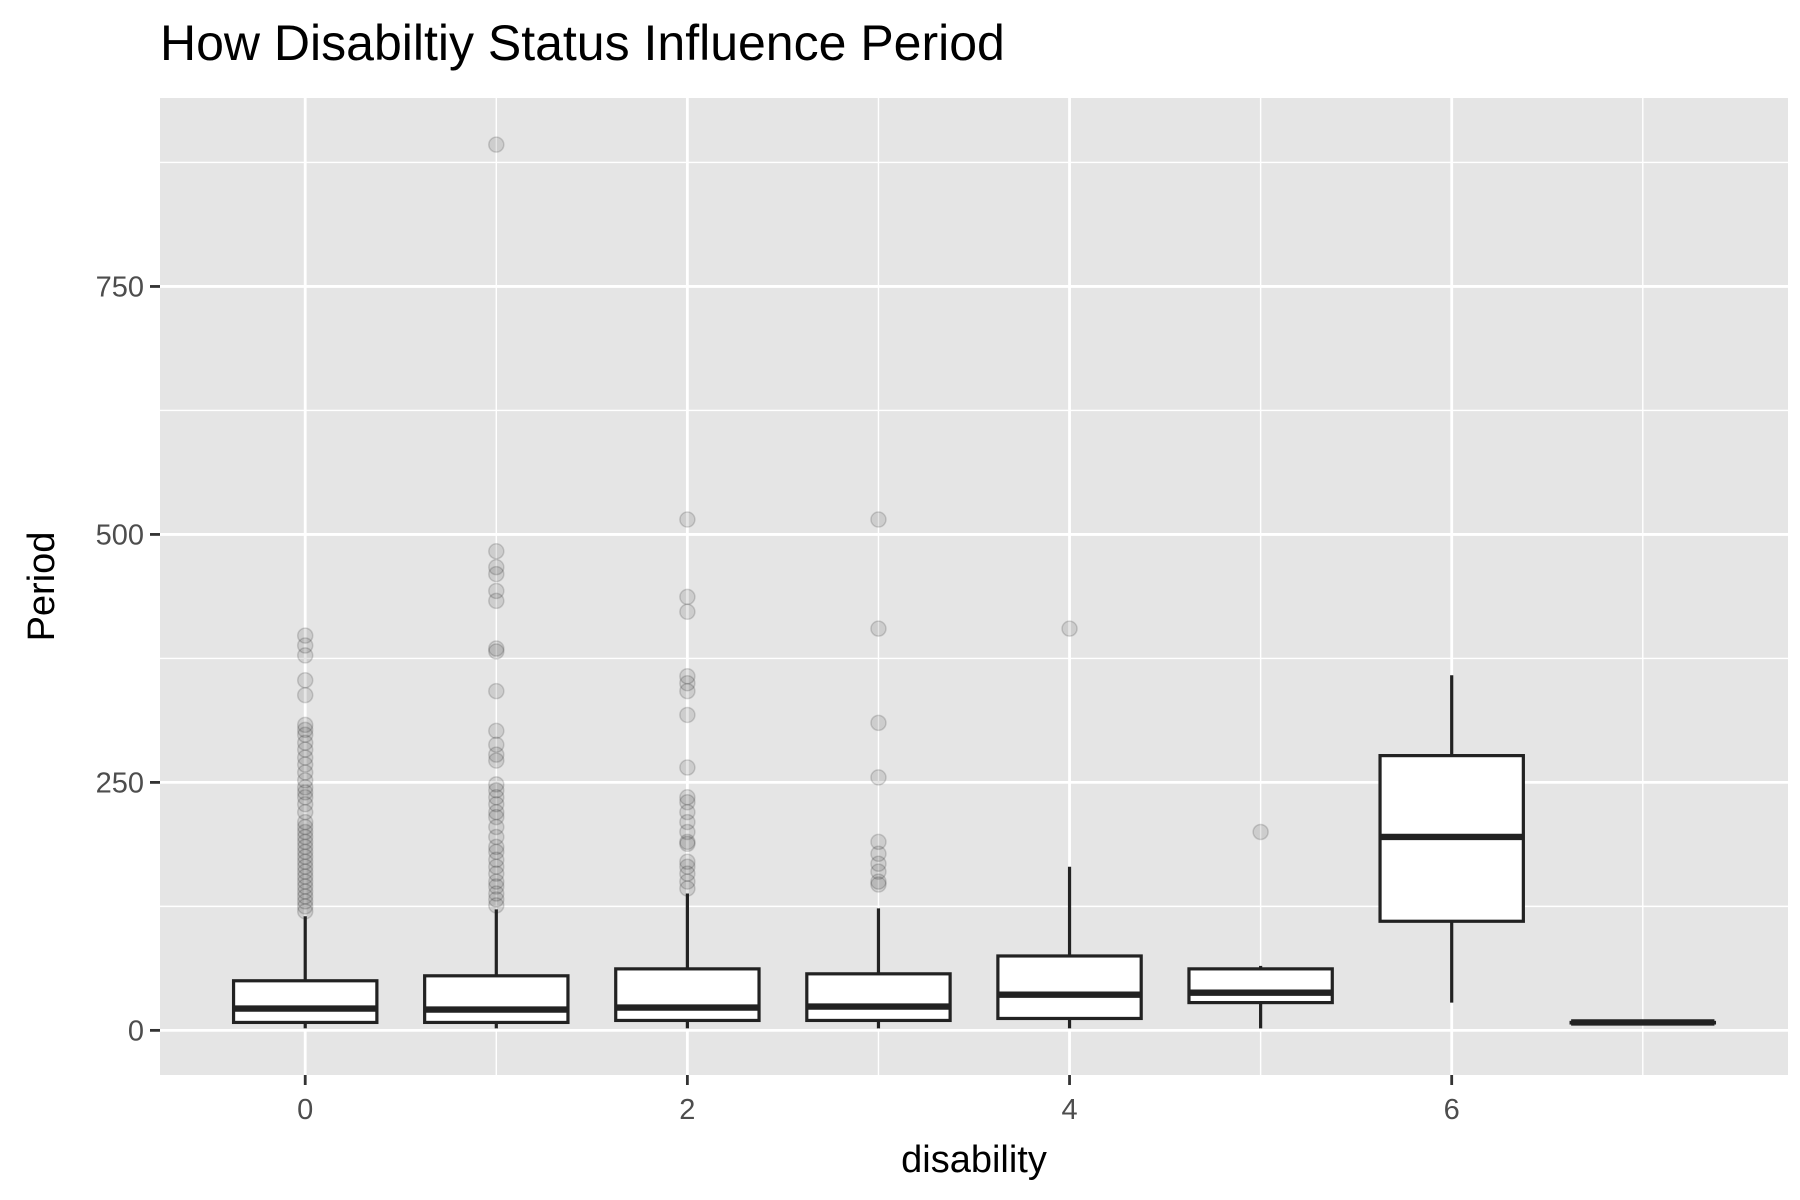 The width and height of the screenshot is (1800, 1200). I want to click on chart-title: How Disabiltiy Status Influence Period, so click(582, 43).